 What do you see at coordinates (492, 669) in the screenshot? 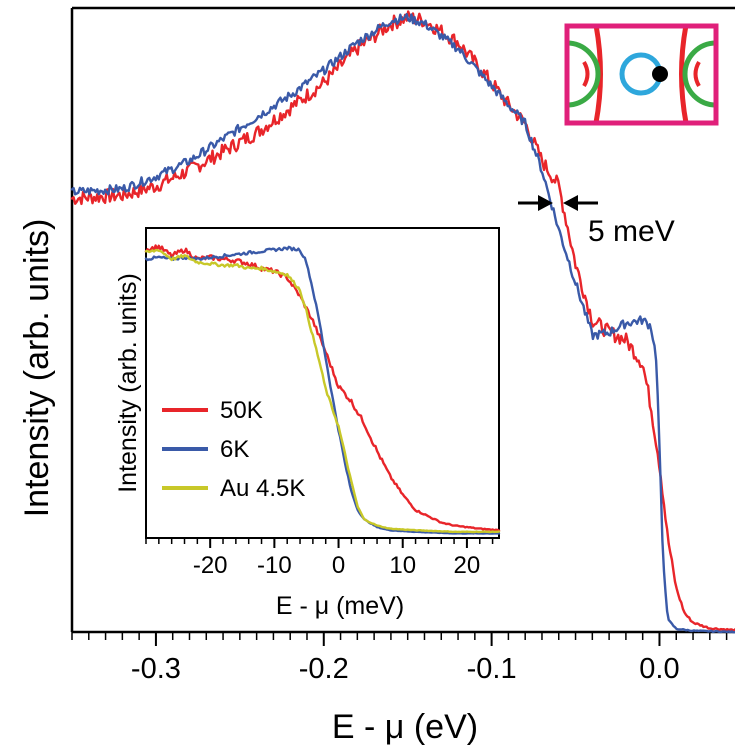
I see `x-tick-label: -0.1` at bounding box center [492, 669].